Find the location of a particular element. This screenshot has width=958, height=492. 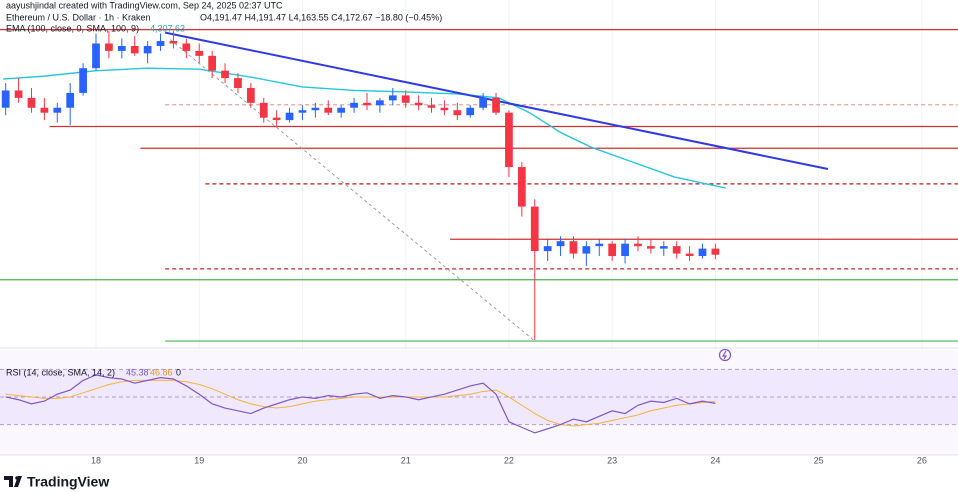

ema-value: 4,307.63 is located at coordinates (167, 28).